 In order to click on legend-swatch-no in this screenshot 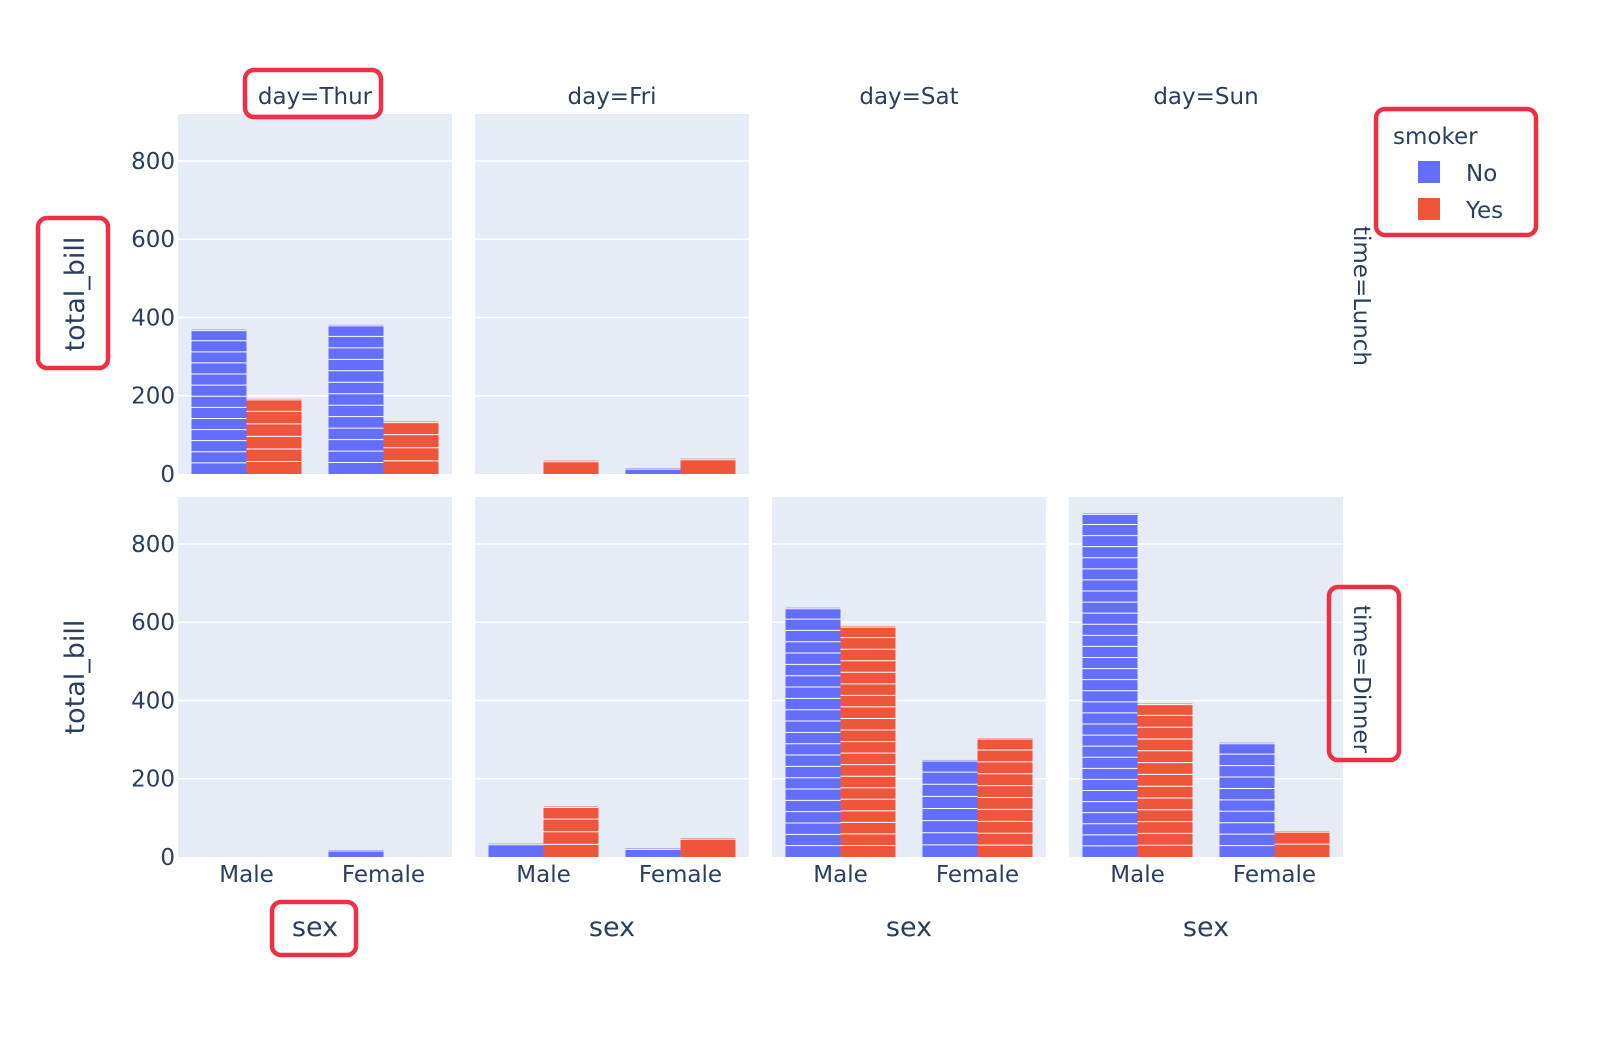, I will do `click(1429, 172)`.